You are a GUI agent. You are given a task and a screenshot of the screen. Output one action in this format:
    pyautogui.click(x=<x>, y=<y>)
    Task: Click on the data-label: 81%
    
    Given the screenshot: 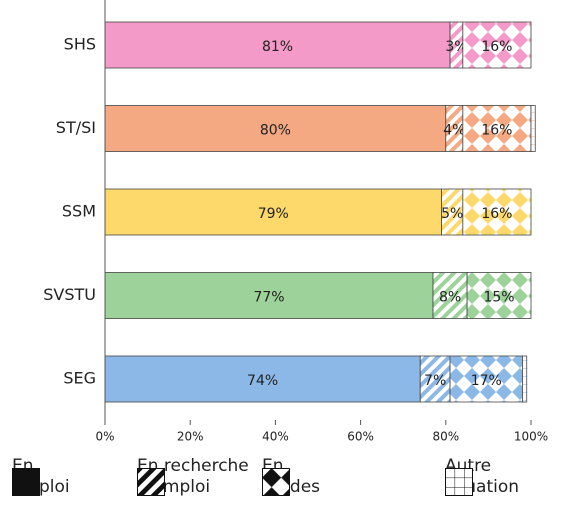 What is the action you would take?
    pyautogui.click(x=277, y=47)
    